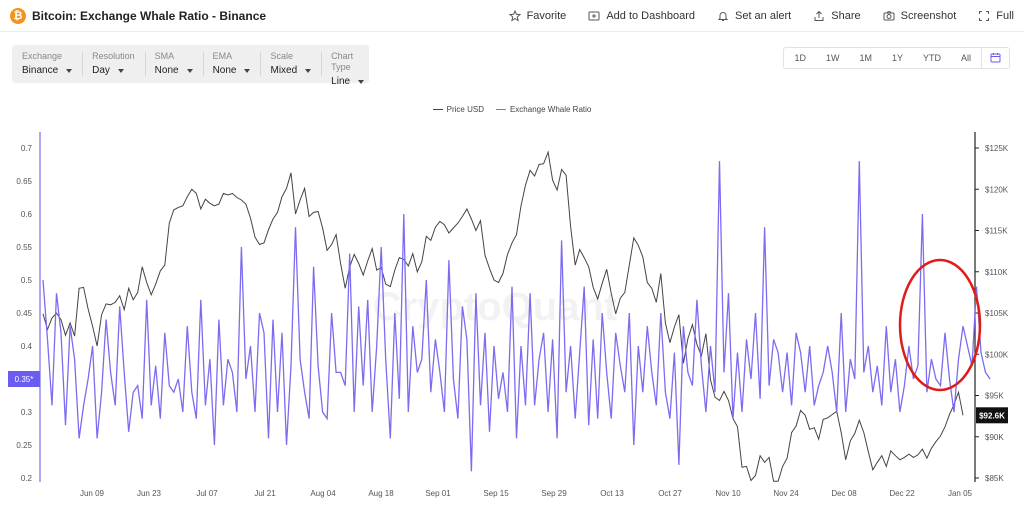  I want to click on x-tick-label: Sep 29, so click(554, 493).